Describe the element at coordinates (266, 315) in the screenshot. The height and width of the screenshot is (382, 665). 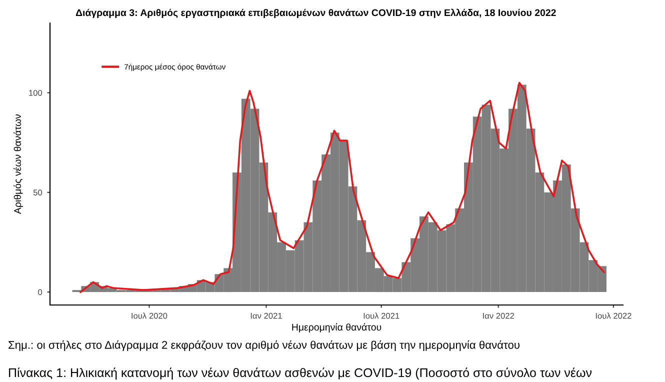
I see `x-tick-label: Ιαν 2021` at that location.